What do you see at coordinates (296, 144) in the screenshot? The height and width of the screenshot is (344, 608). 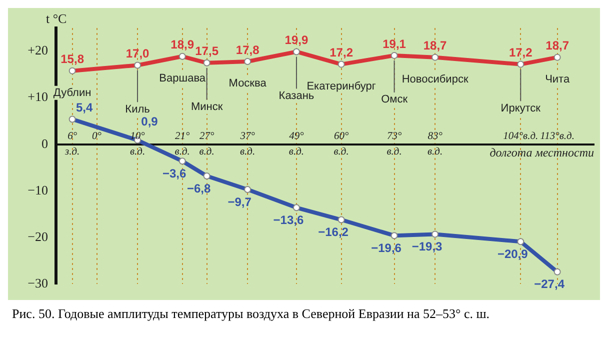 I see `x-tick-label: 49° в.д.` at bounding box center [296, 144].